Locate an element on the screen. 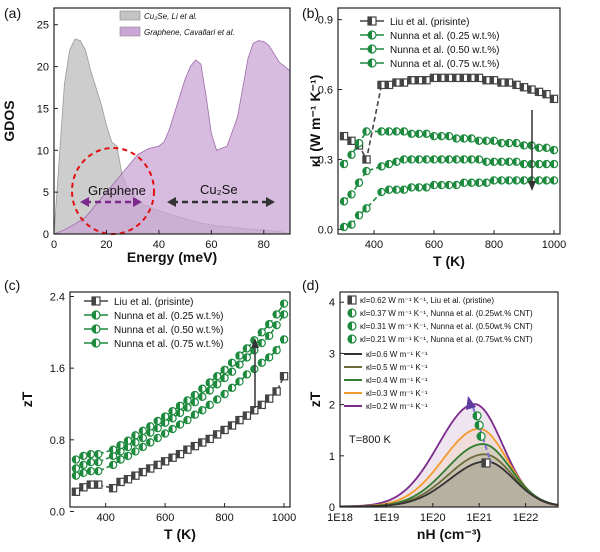  legend-label: κl=0.62 W m⁻¹ K⁻¹, Liu et al. (pristine) is located at coordinates (427, 300).